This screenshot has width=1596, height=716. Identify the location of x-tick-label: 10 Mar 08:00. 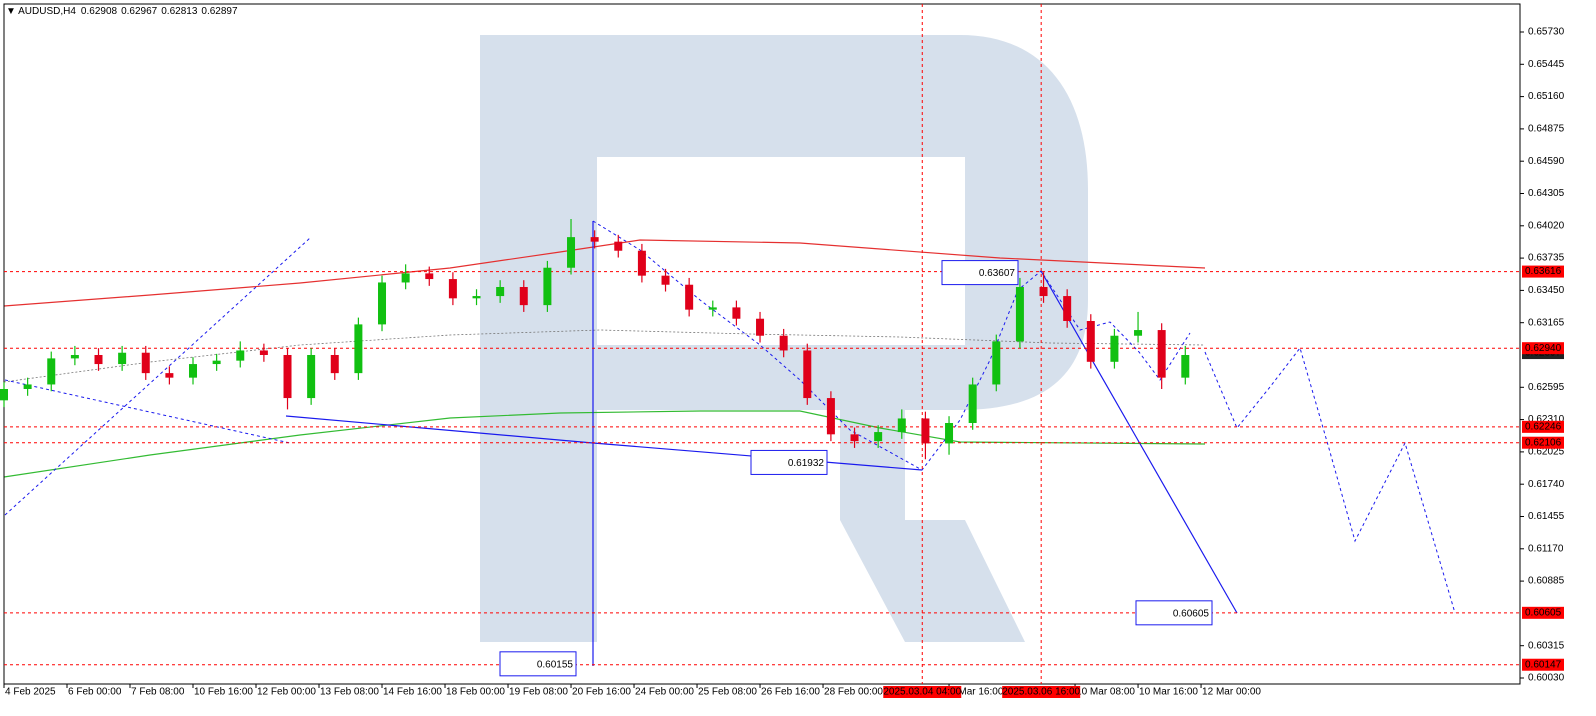
(1105, 692).